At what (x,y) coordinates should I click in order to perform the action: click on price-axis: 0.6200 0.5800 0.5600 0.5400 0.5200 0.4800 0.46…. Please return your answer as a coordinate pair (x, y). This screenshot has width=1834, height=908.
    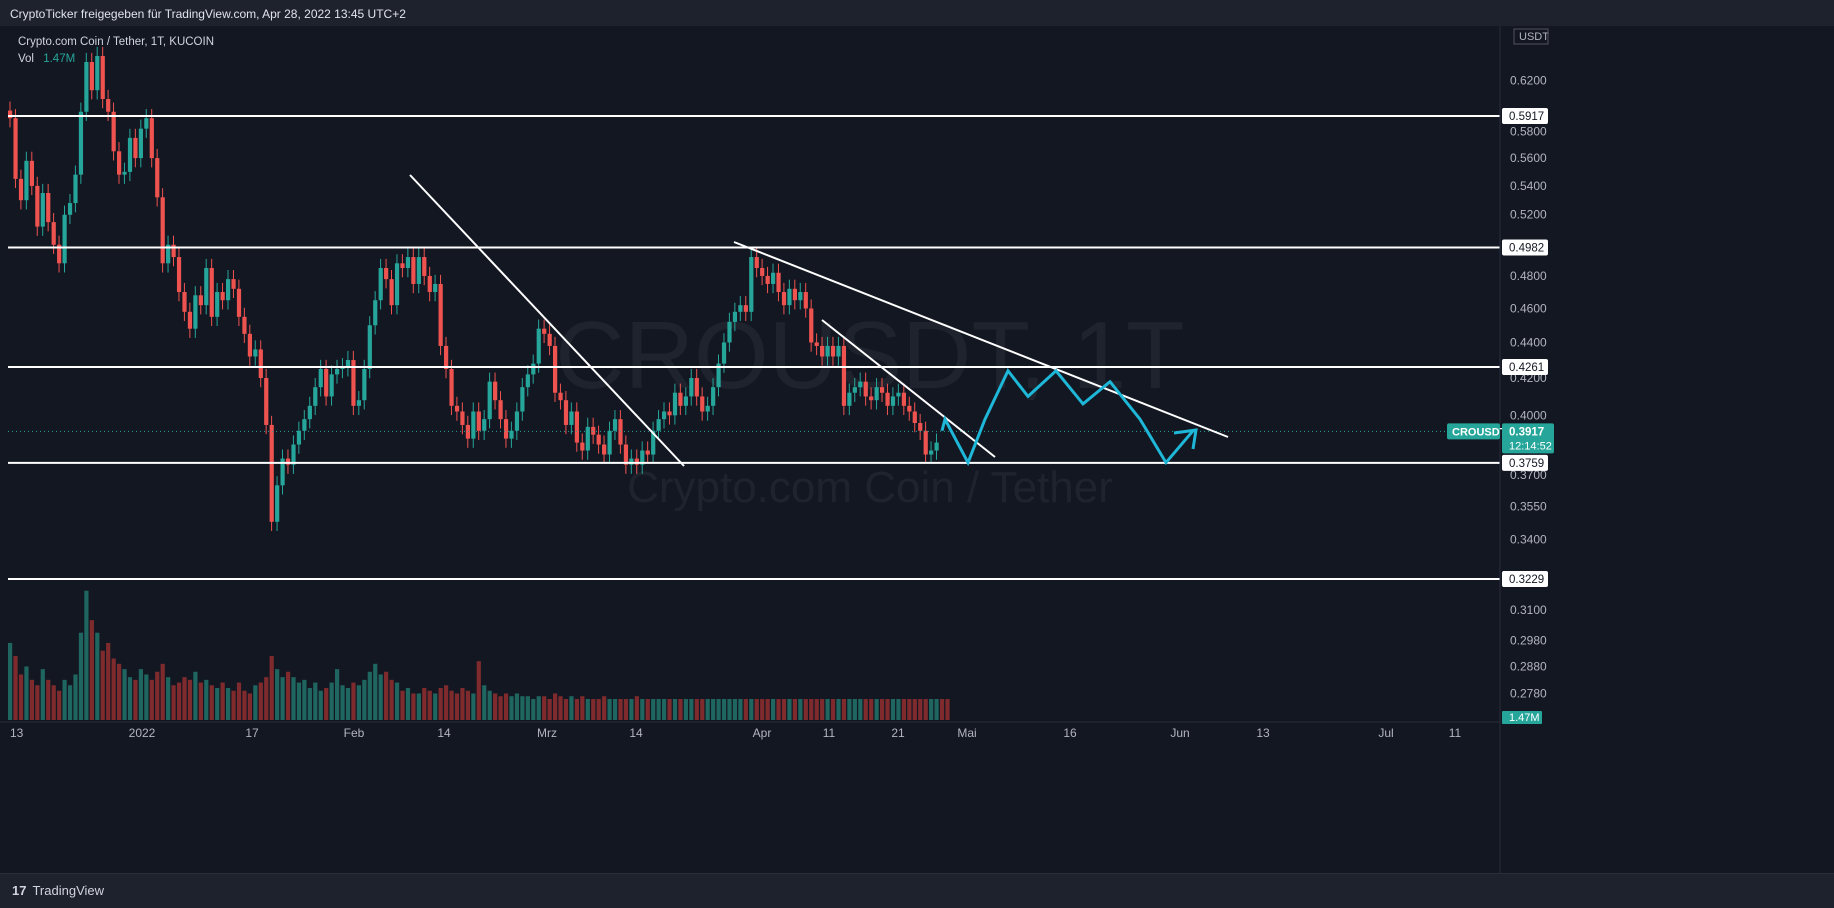
    Looking at the image, I should click on (1500, 449).